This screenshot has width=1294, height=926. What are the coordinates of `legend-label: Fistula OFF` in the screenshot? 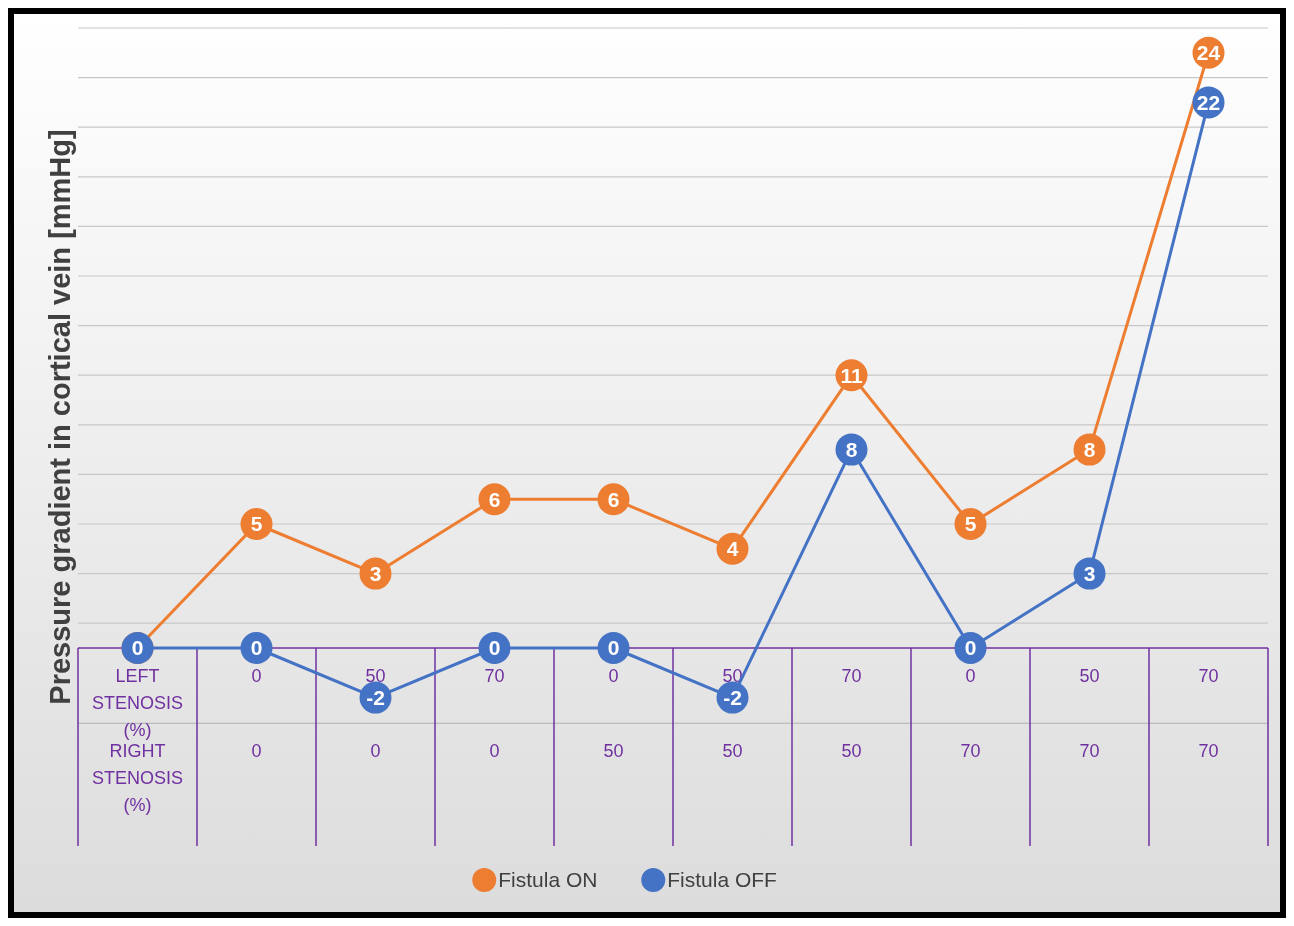 It's located at (722, 880).